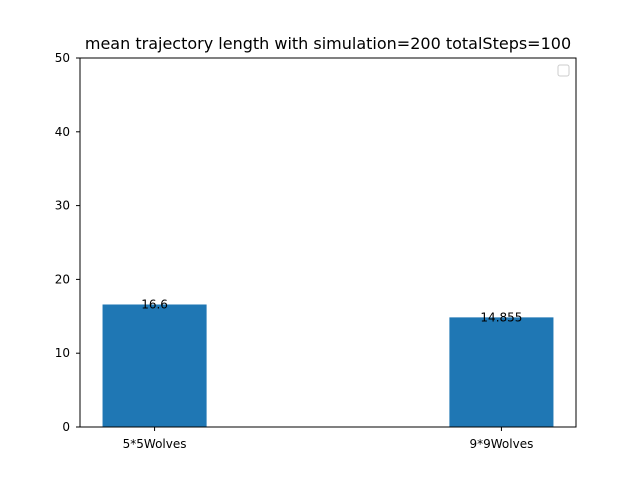 This screenshot has height=484, width=640. Describe the element at coordinates (328, 439) in the screenshot. I see `x-axis: 5*5Wolves 9*9Wolves` at that location.